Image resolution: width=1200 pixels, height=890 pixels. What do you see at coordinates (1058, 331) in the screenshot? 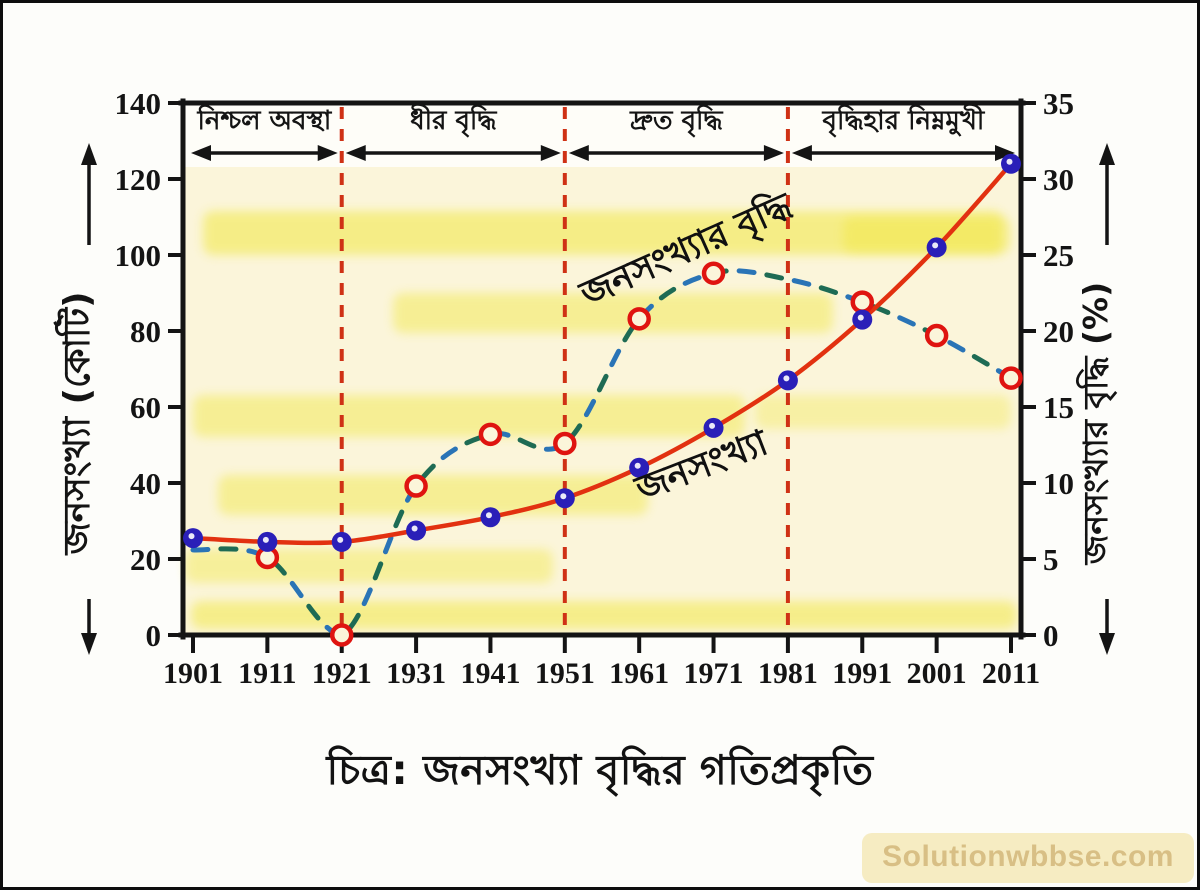
I see `right-tick-label: 20` at bounding box center [1058, 331].